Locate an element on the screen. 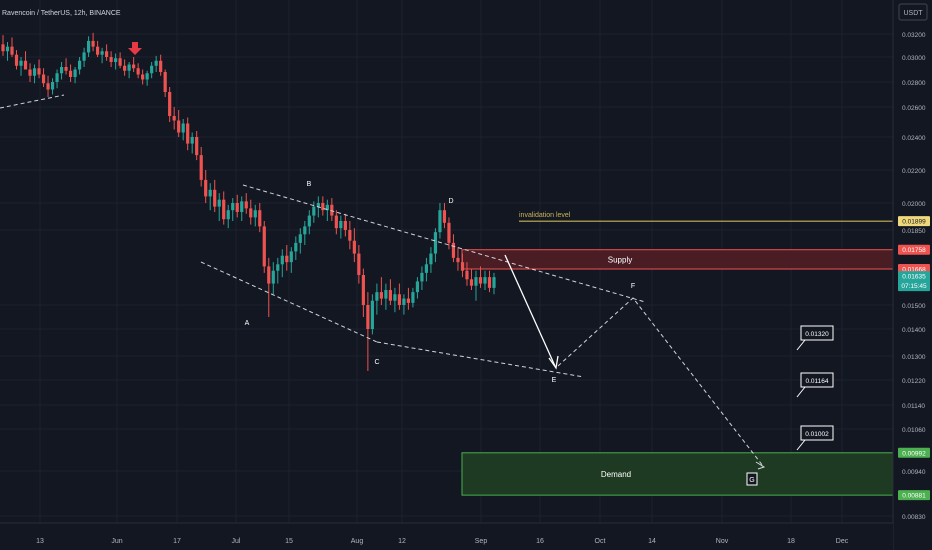  wave-label-c: C is located at coordinates (376, 362).